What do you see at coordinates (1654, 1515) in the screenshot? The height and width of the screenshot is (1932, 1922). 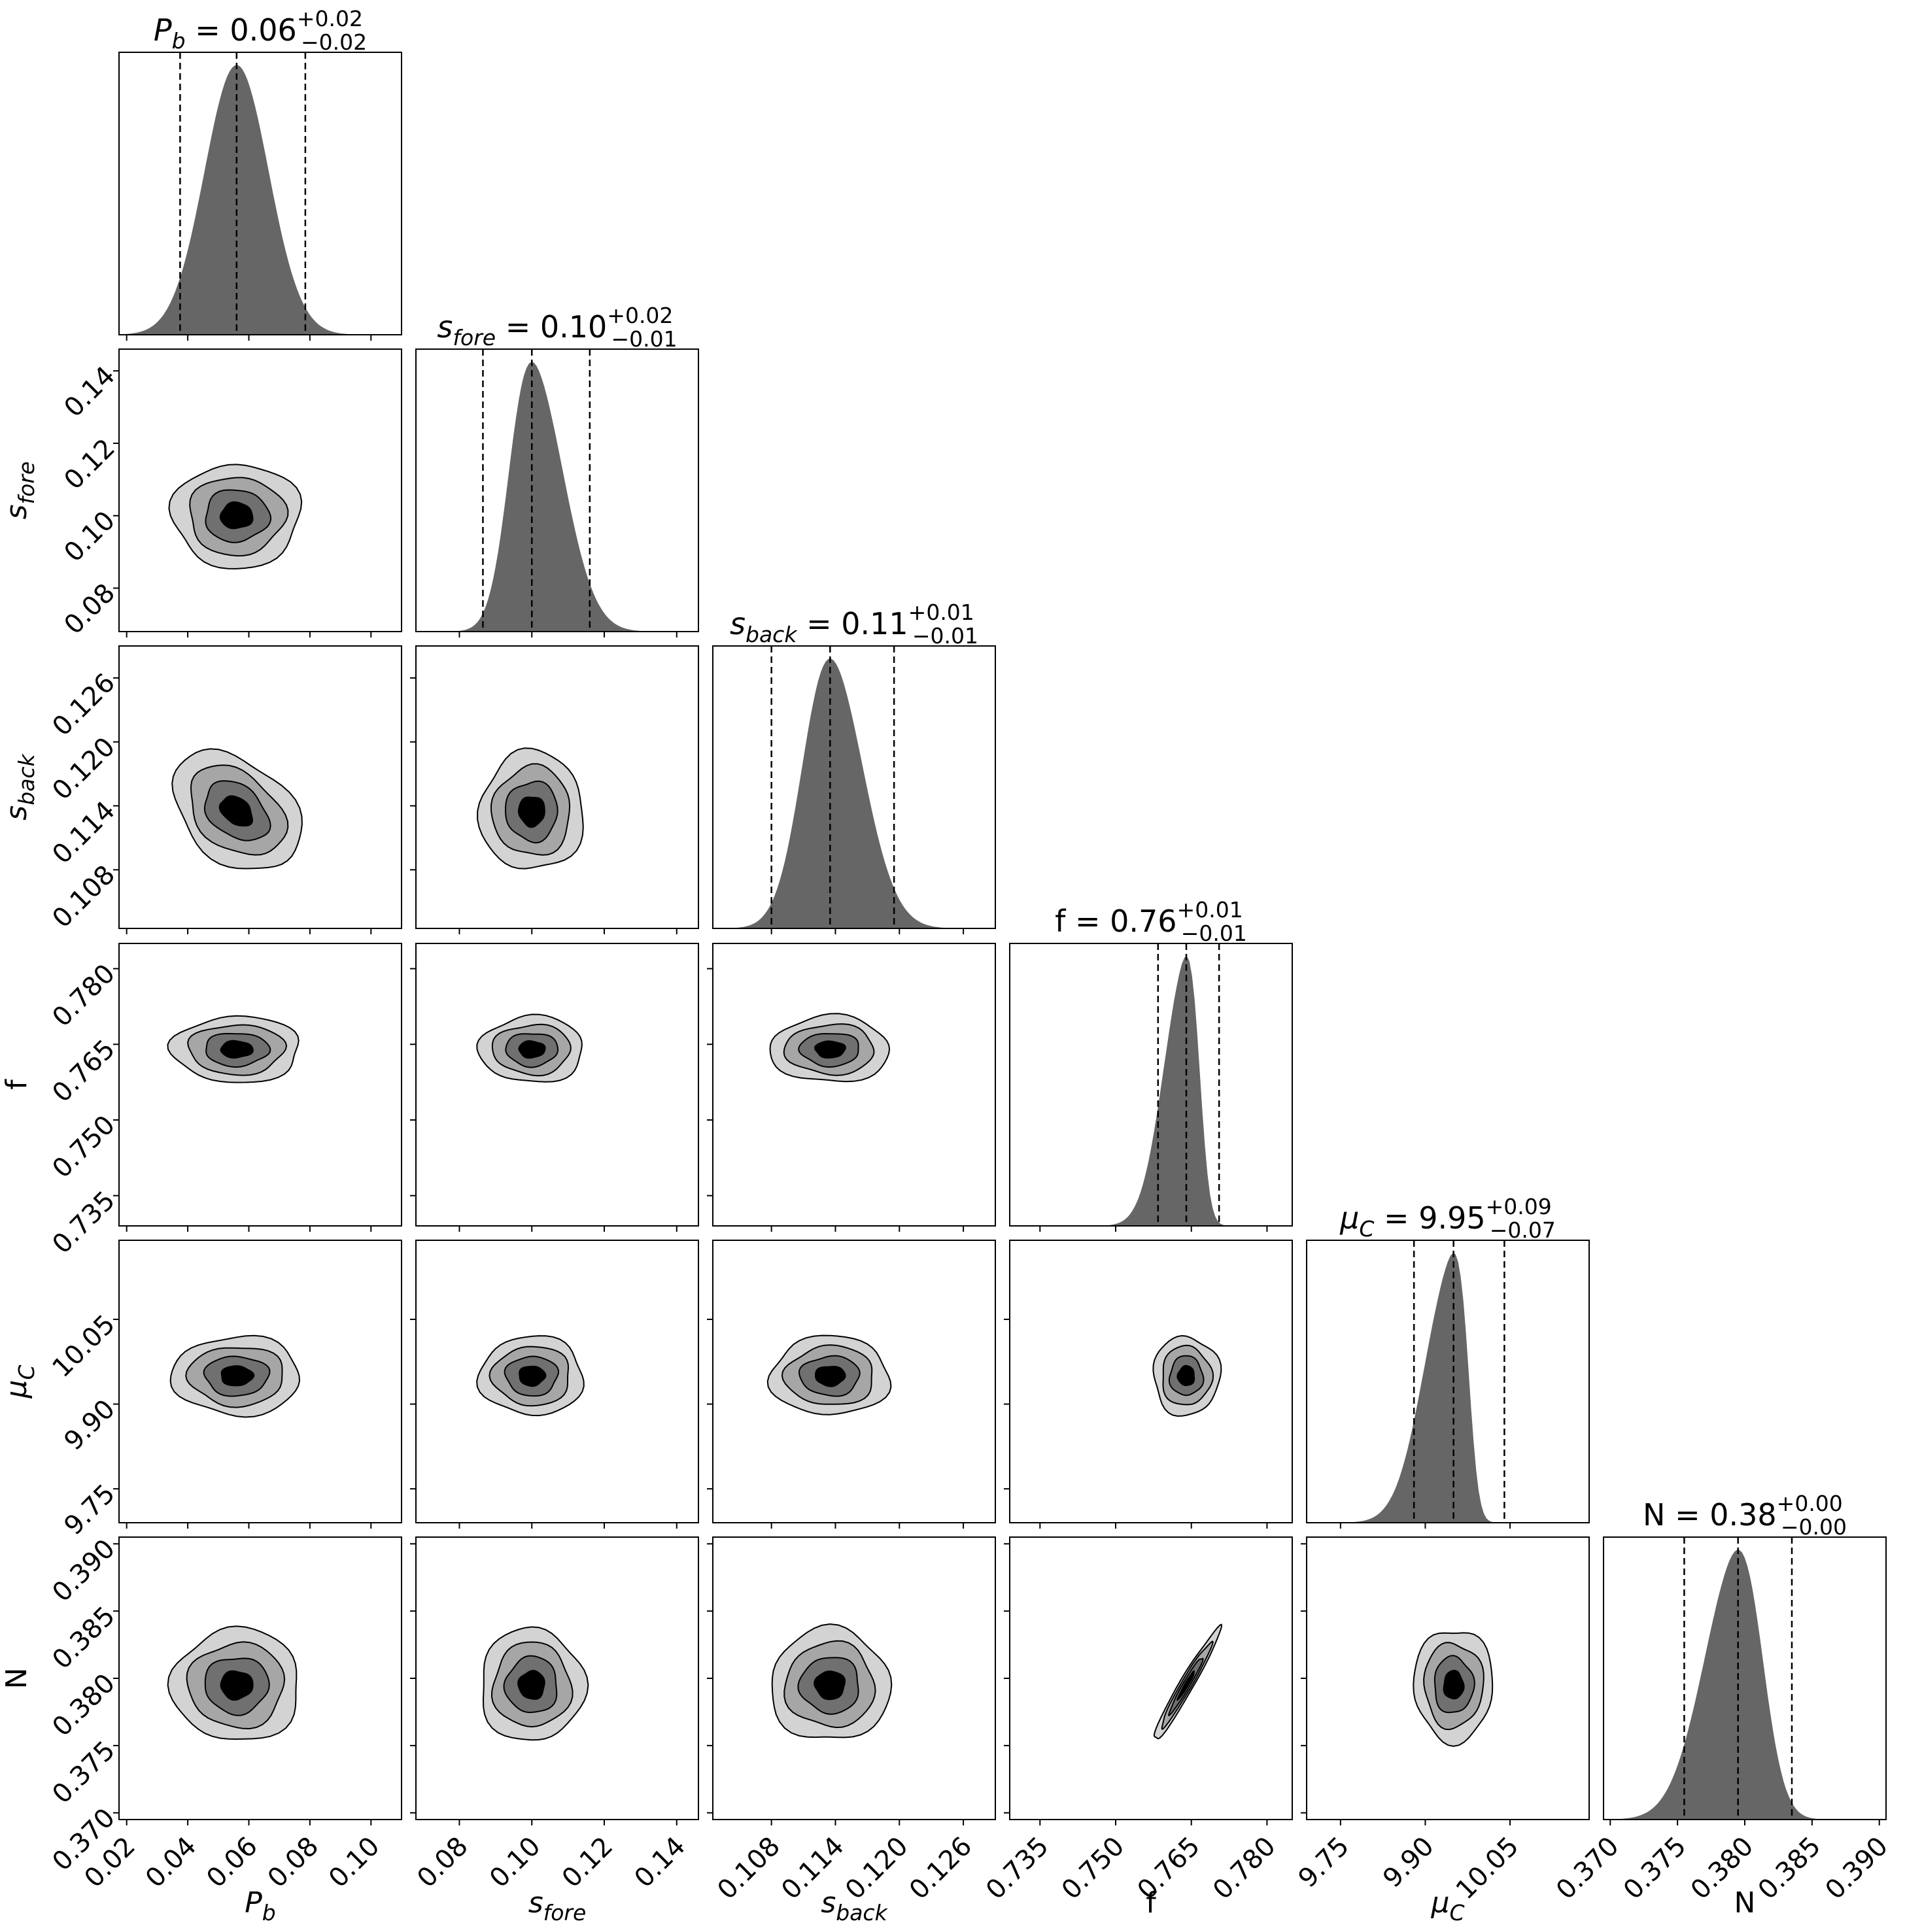 I see `title-symbol: N` at bounding box center [1654, 1515].